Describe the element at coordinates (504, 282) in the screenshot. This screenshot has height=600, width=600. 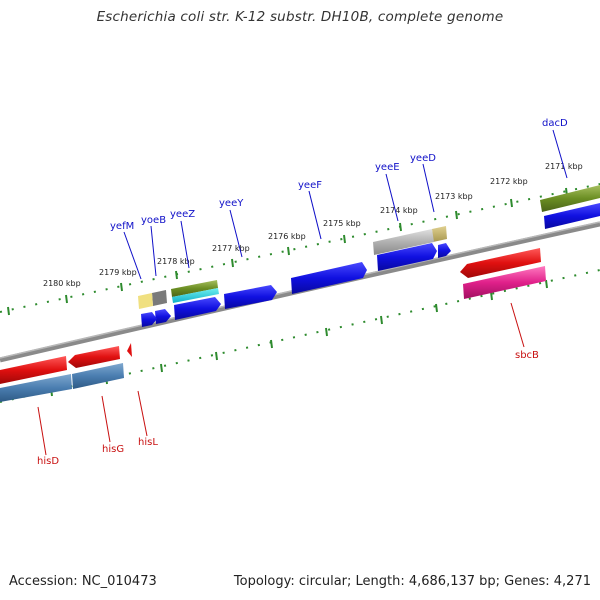
I see `feature-sbcB-pink` at that location.